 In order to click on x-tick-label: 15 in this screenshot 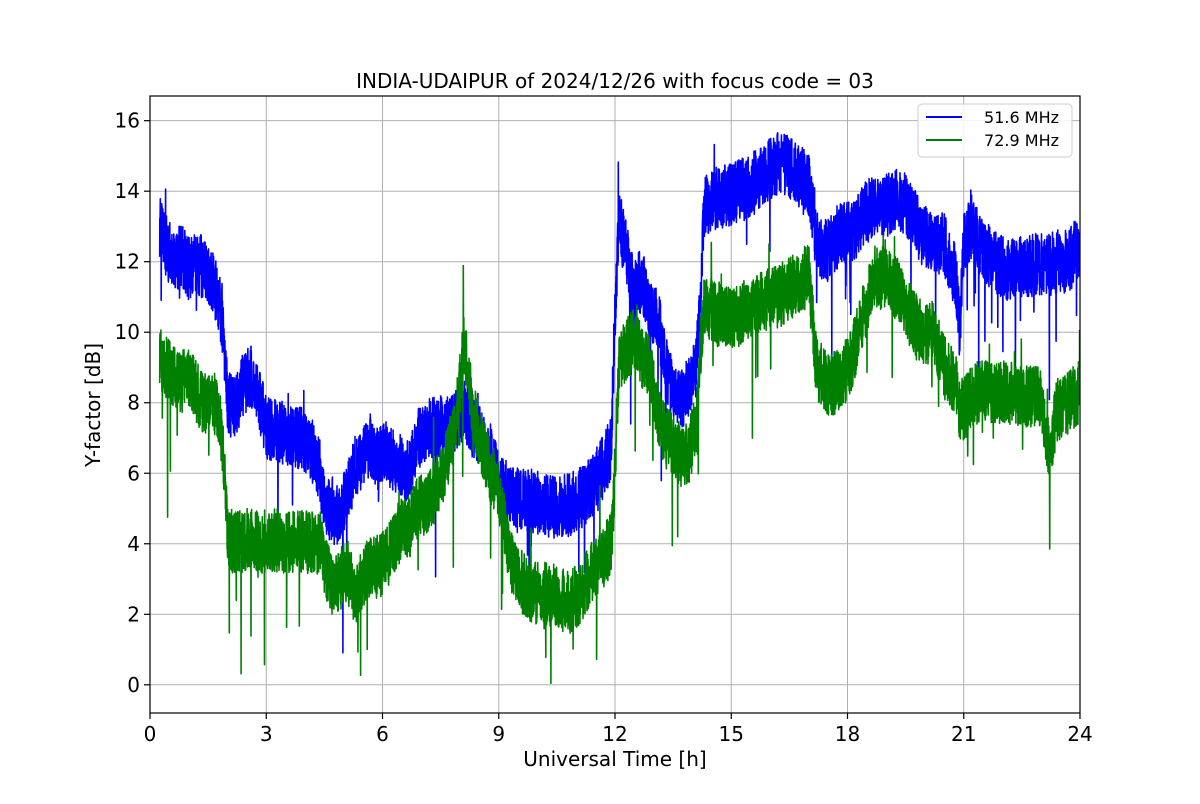, I will do `click(731, 734)`.